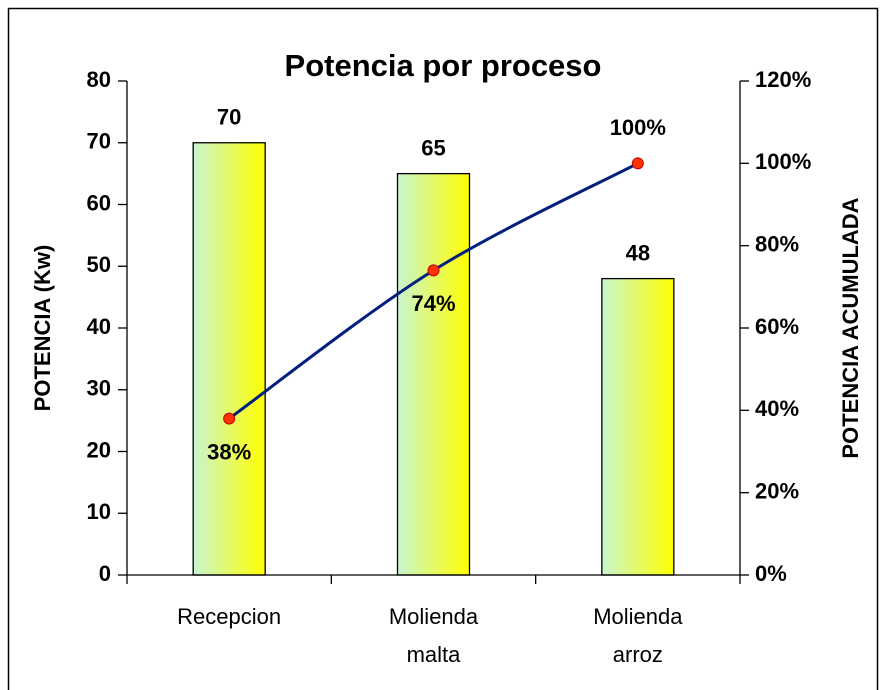 This screenshot has width=887, height=690. What do you see at coordinates (433, 303) in the screenshot?
I see `line-value-label: 74%` at bounding box center [433, 303].